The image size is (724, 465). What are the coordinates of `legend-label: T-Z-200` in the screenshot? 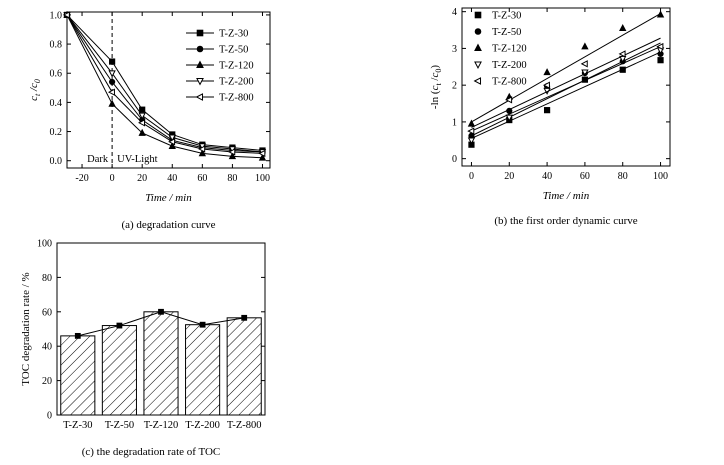 It's located at (236, 82).